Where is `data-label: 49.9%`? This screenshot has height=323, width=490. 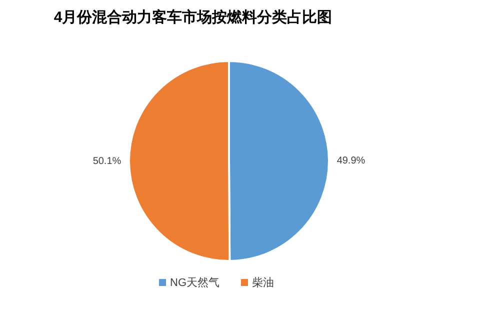 data-label: 49.9% is located at coordinates (351, 160).